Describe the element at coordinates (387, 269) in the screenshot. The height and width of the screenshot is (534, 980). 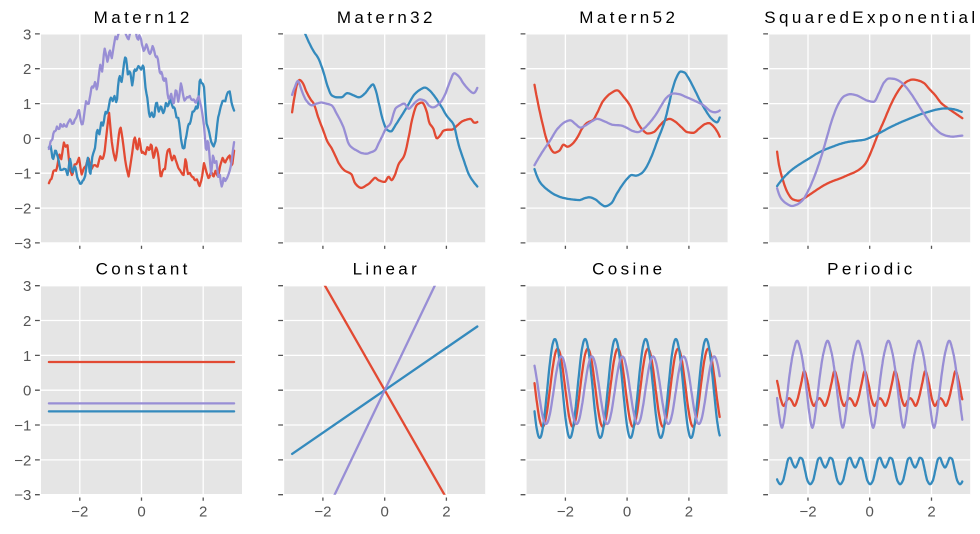
I see `svg-text: Linear` at that location.